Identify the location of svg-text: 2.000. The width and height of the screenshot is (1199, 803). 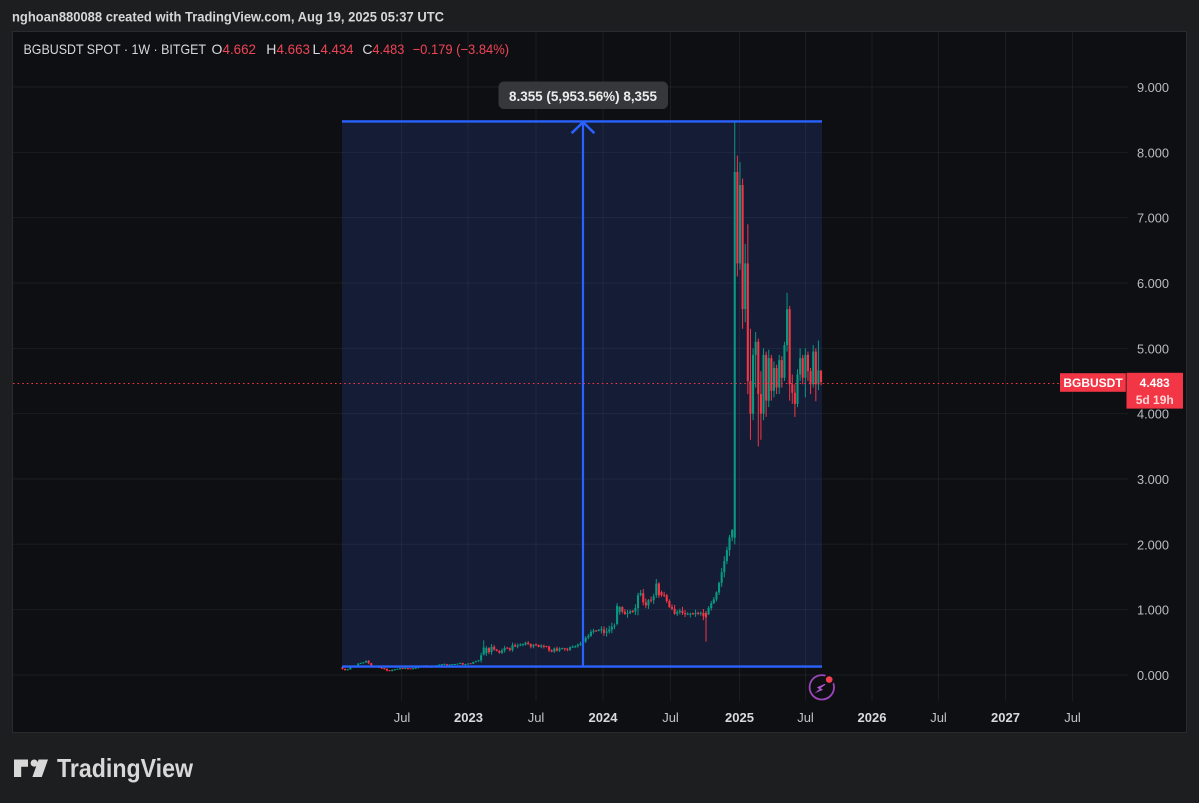
(1153, 544).